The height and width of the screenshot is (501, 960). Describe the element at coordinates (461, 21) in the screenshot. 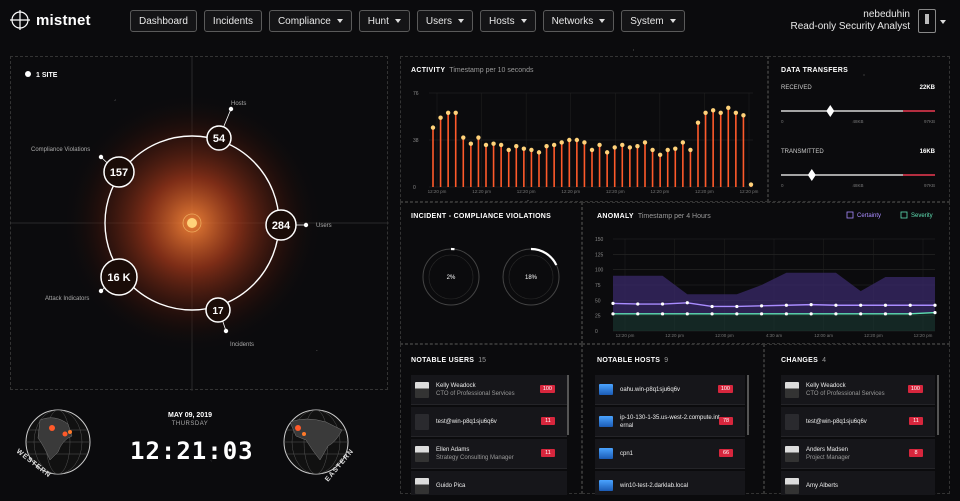

I see `chevron-down-icon` at that location.